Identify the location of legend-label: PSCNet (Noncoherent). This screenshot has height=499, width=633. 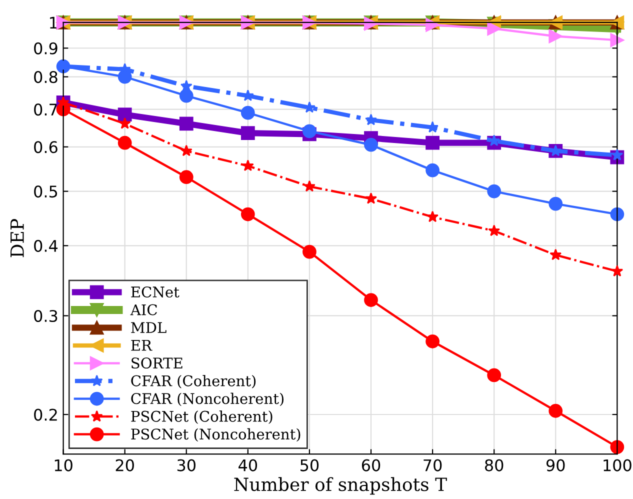
(215, 435).